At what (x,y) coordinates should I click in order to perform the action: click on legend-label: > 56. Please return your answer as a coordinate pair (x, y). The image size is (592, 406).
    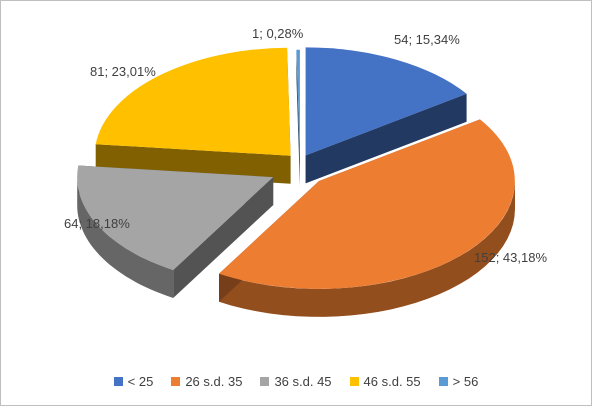
    Looking at the image, I should click on (465, 381).